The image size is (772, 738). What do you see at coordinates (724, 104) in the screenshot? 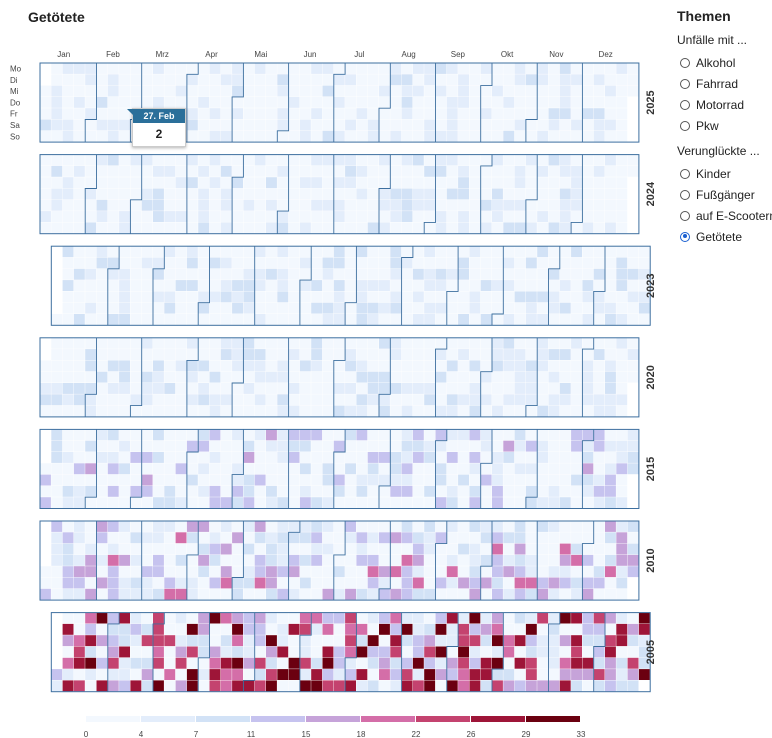
I see `radio-motorrad: Motorrad` at bounding box center [724, 104].